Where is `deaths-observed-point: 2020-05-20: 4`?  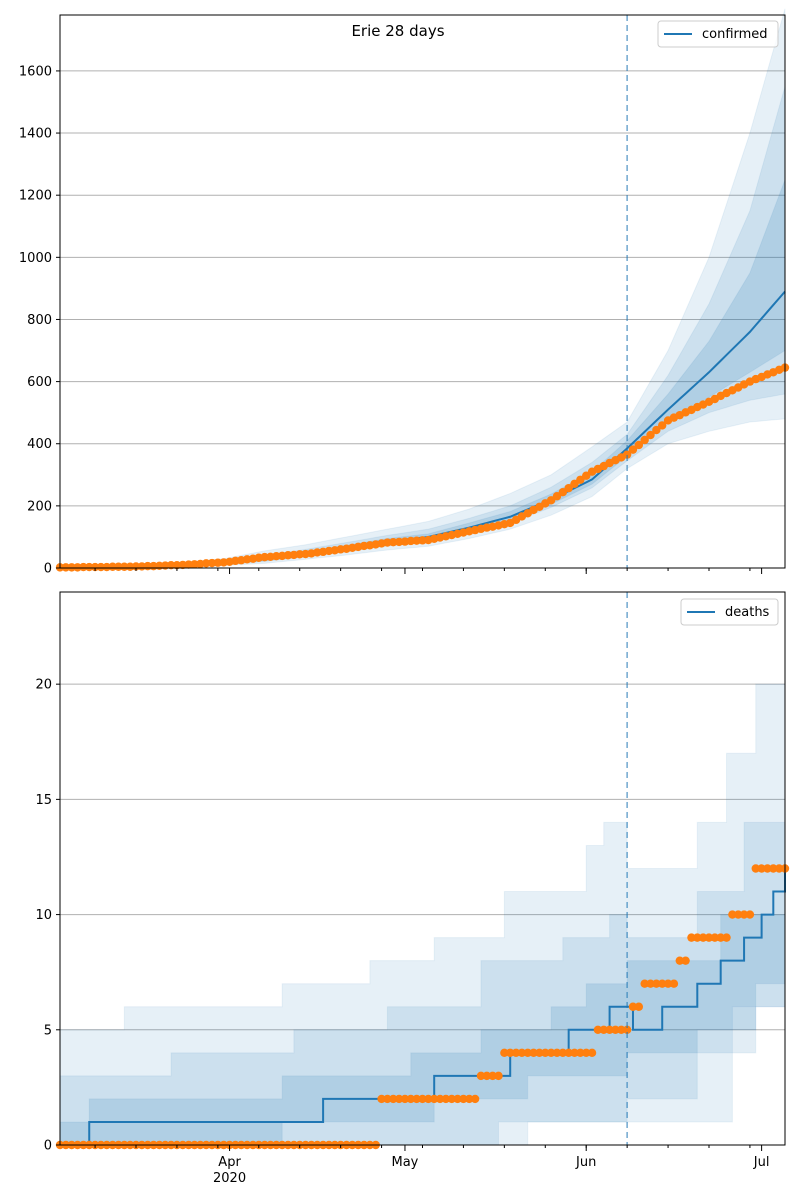 deaths-observed-point: 2020-05-20: 4 is located at coordinates (516, 1053).